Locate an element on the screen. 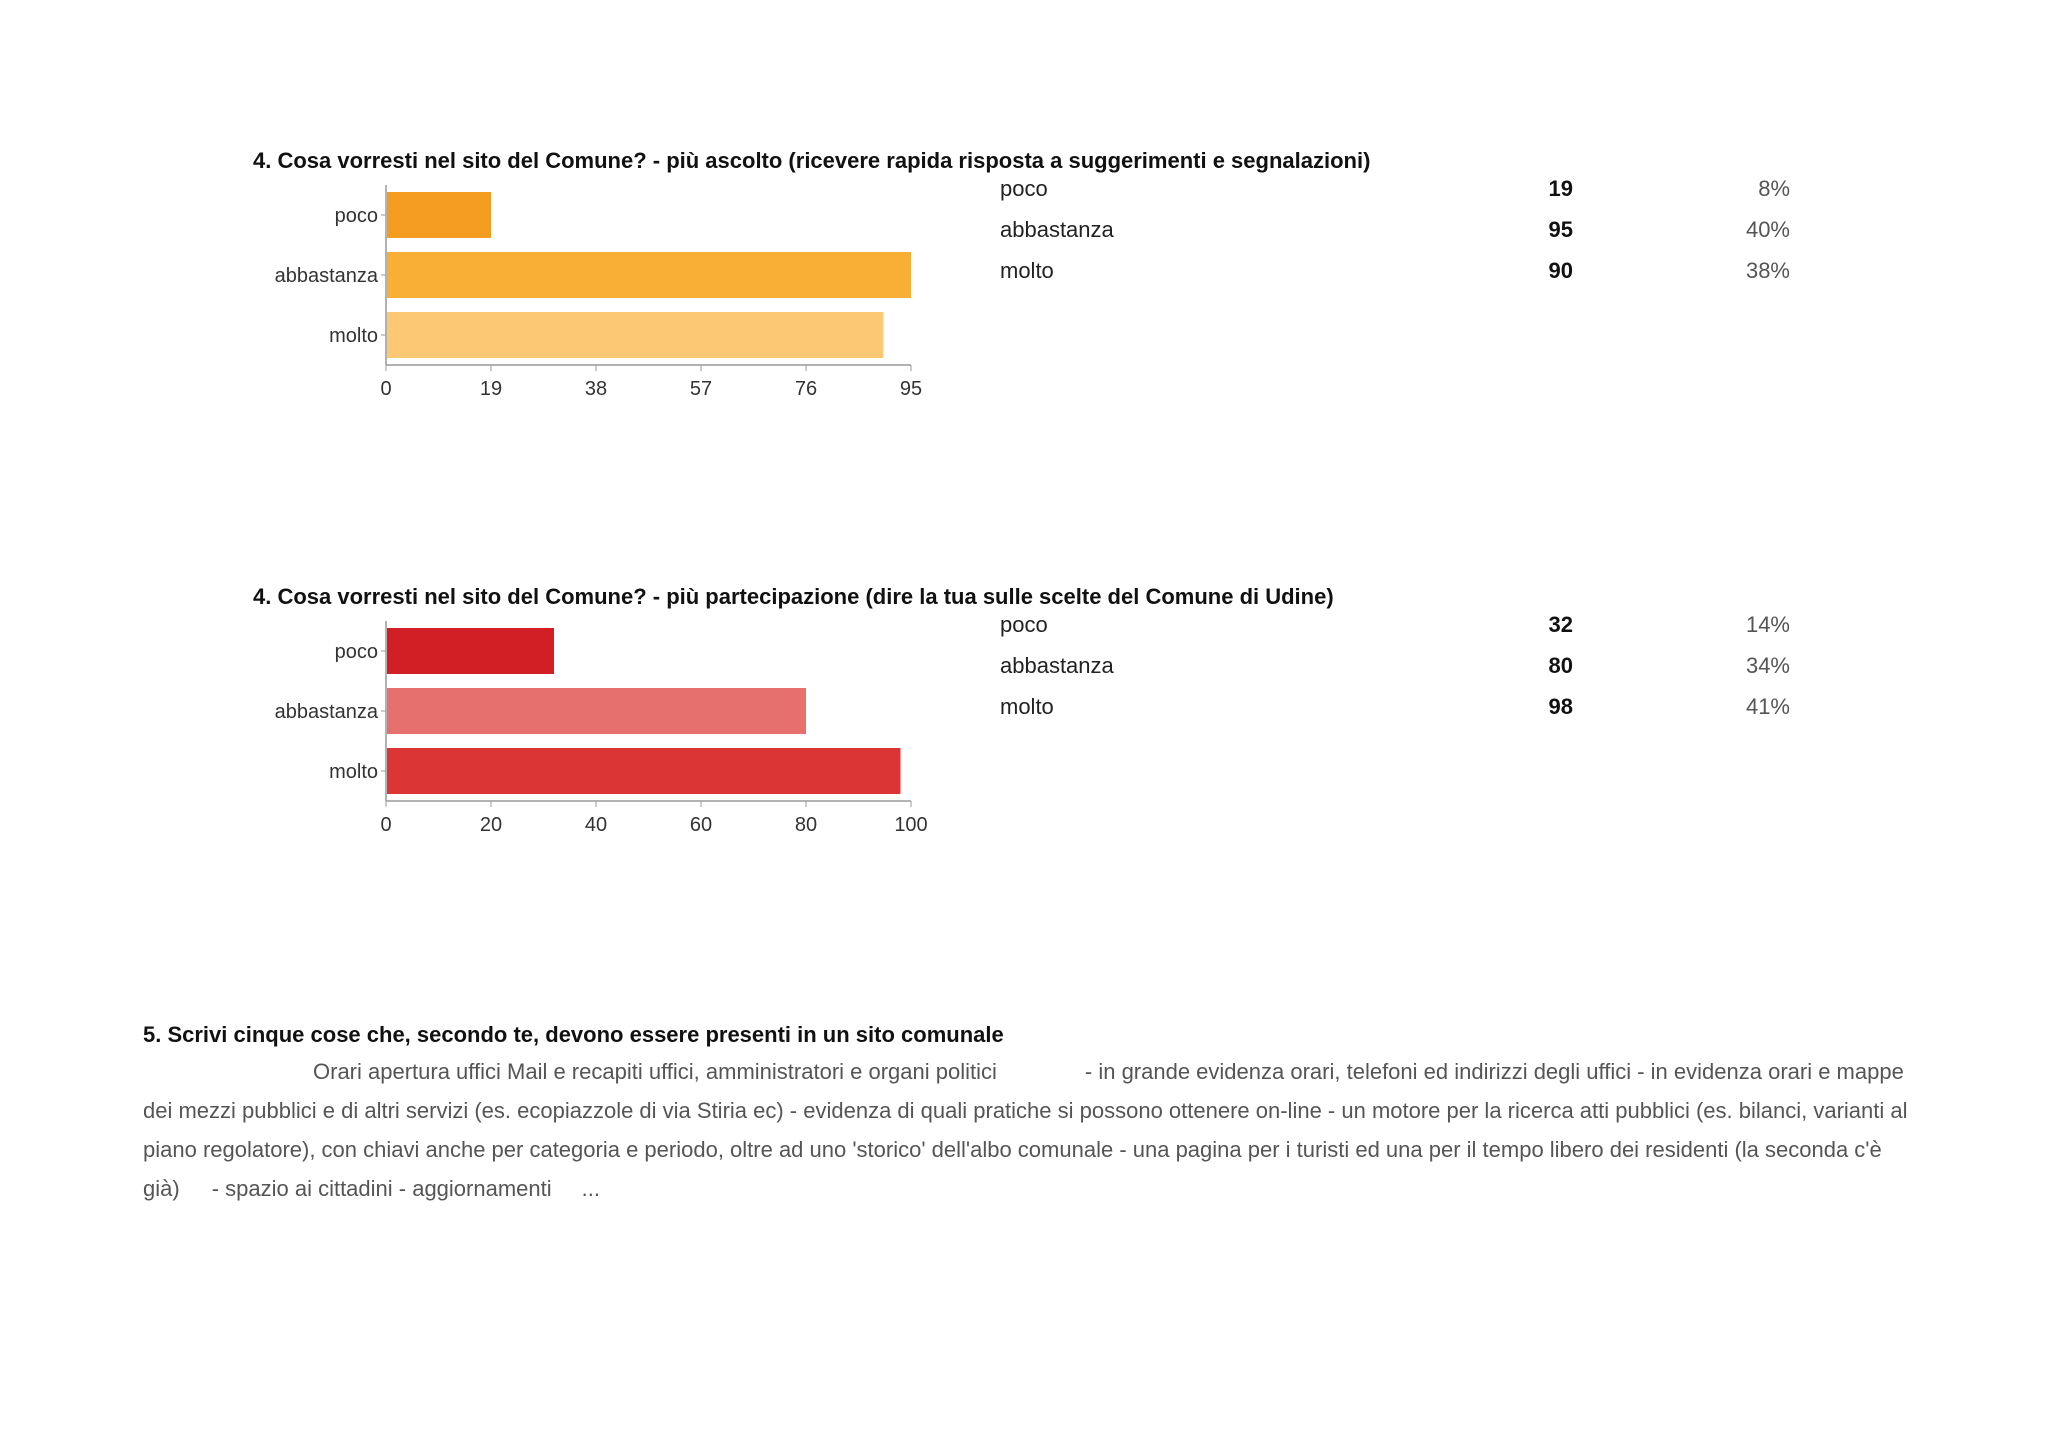 This screenshot has width=2048, height=1447. x-tick-label: 76 is located at coordinates (806, 389).